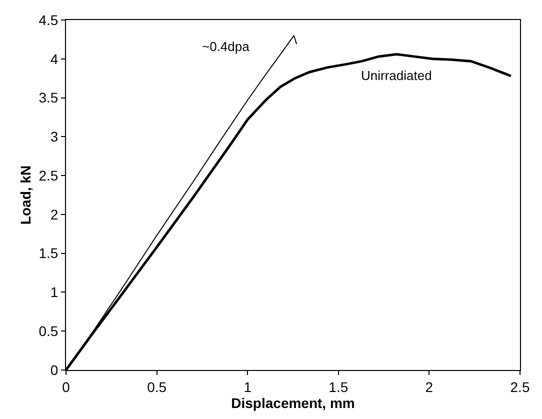  What do you see at coordinates (48, 253) in the screenshot?
I see `y-tick-label: 1.5` at bounding box center [48, 253].